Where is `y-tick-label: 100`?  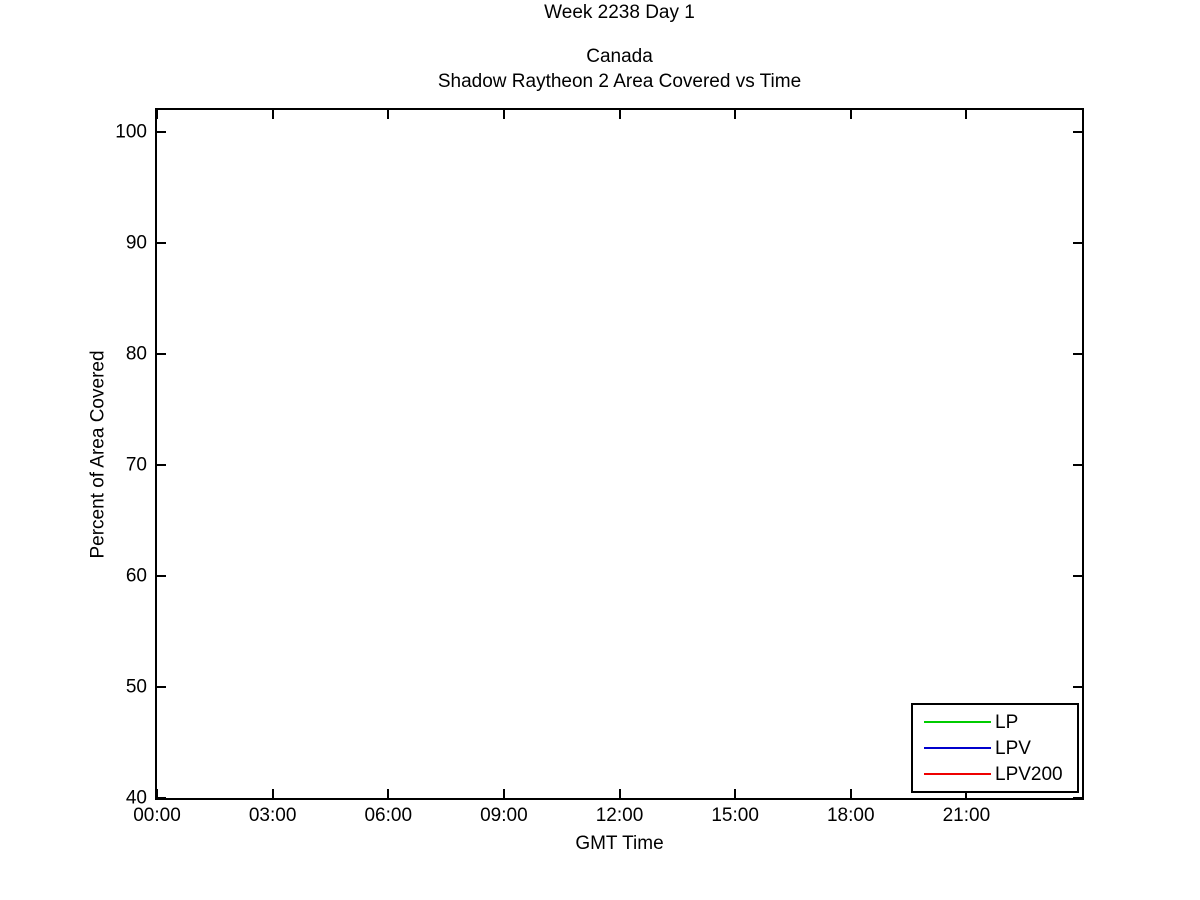
y-tick-label: 100 is located at coordinates (131, 132).